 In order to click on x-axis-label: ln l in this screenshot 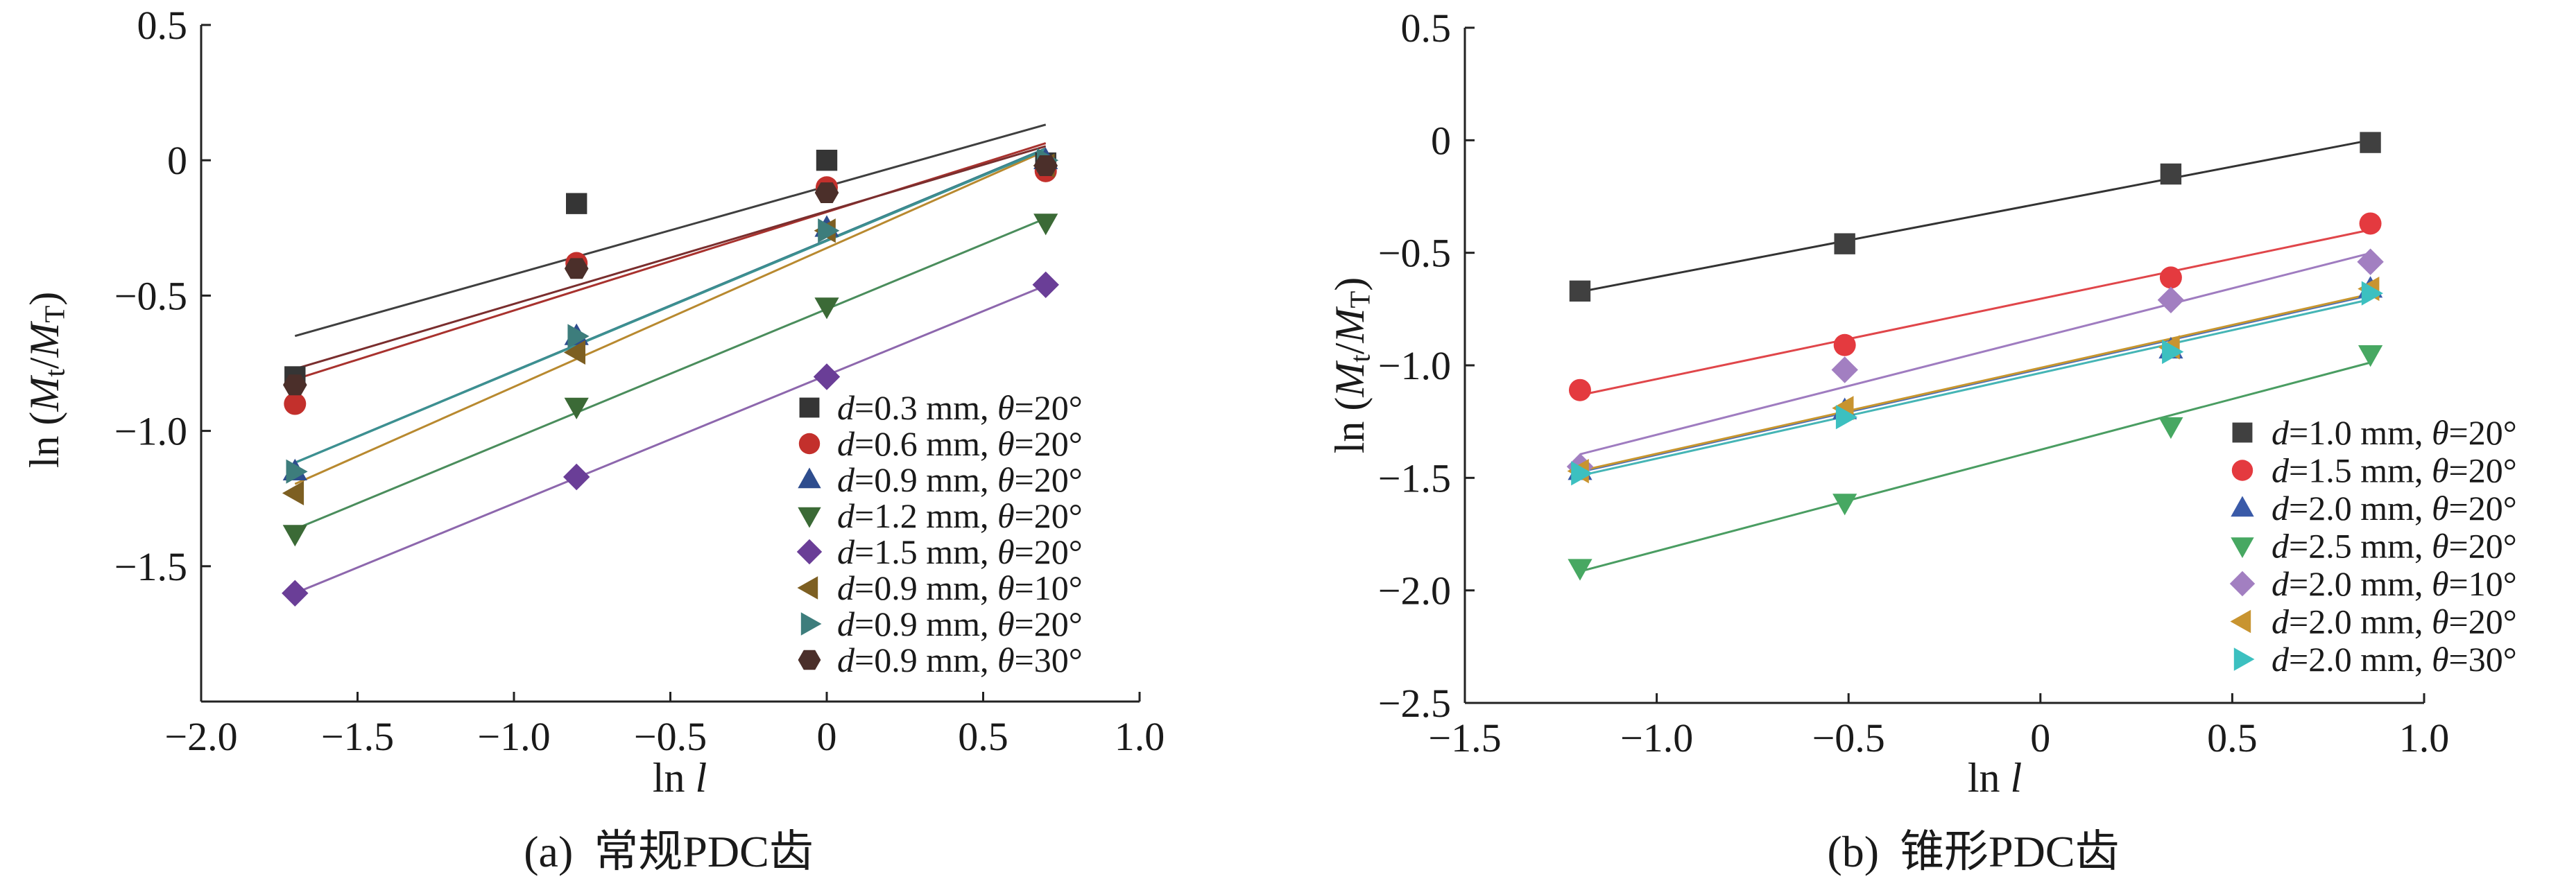, I will do `click(680, 778)`.